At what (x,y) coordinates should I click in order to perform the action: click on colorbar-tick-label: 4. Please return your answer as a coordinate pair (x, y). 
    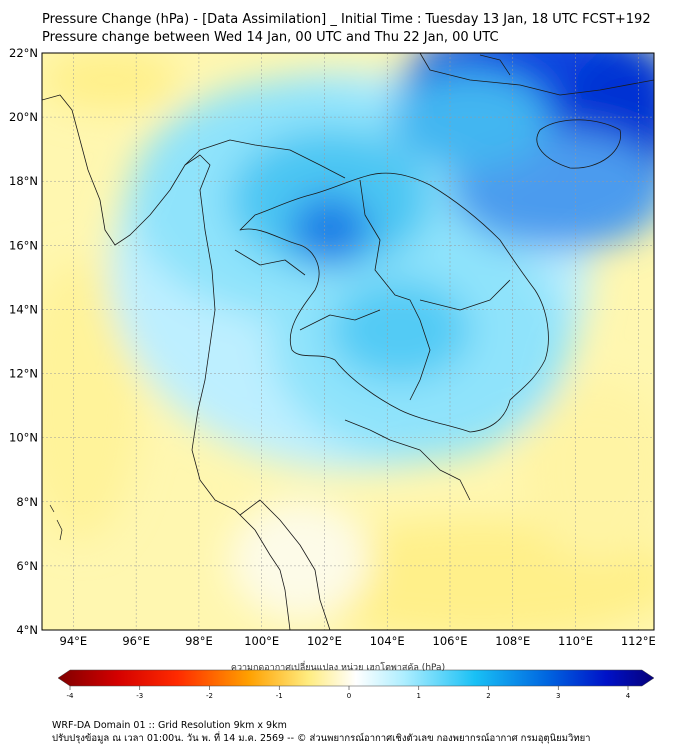
    Looking at the image, I should click on (628, 696).